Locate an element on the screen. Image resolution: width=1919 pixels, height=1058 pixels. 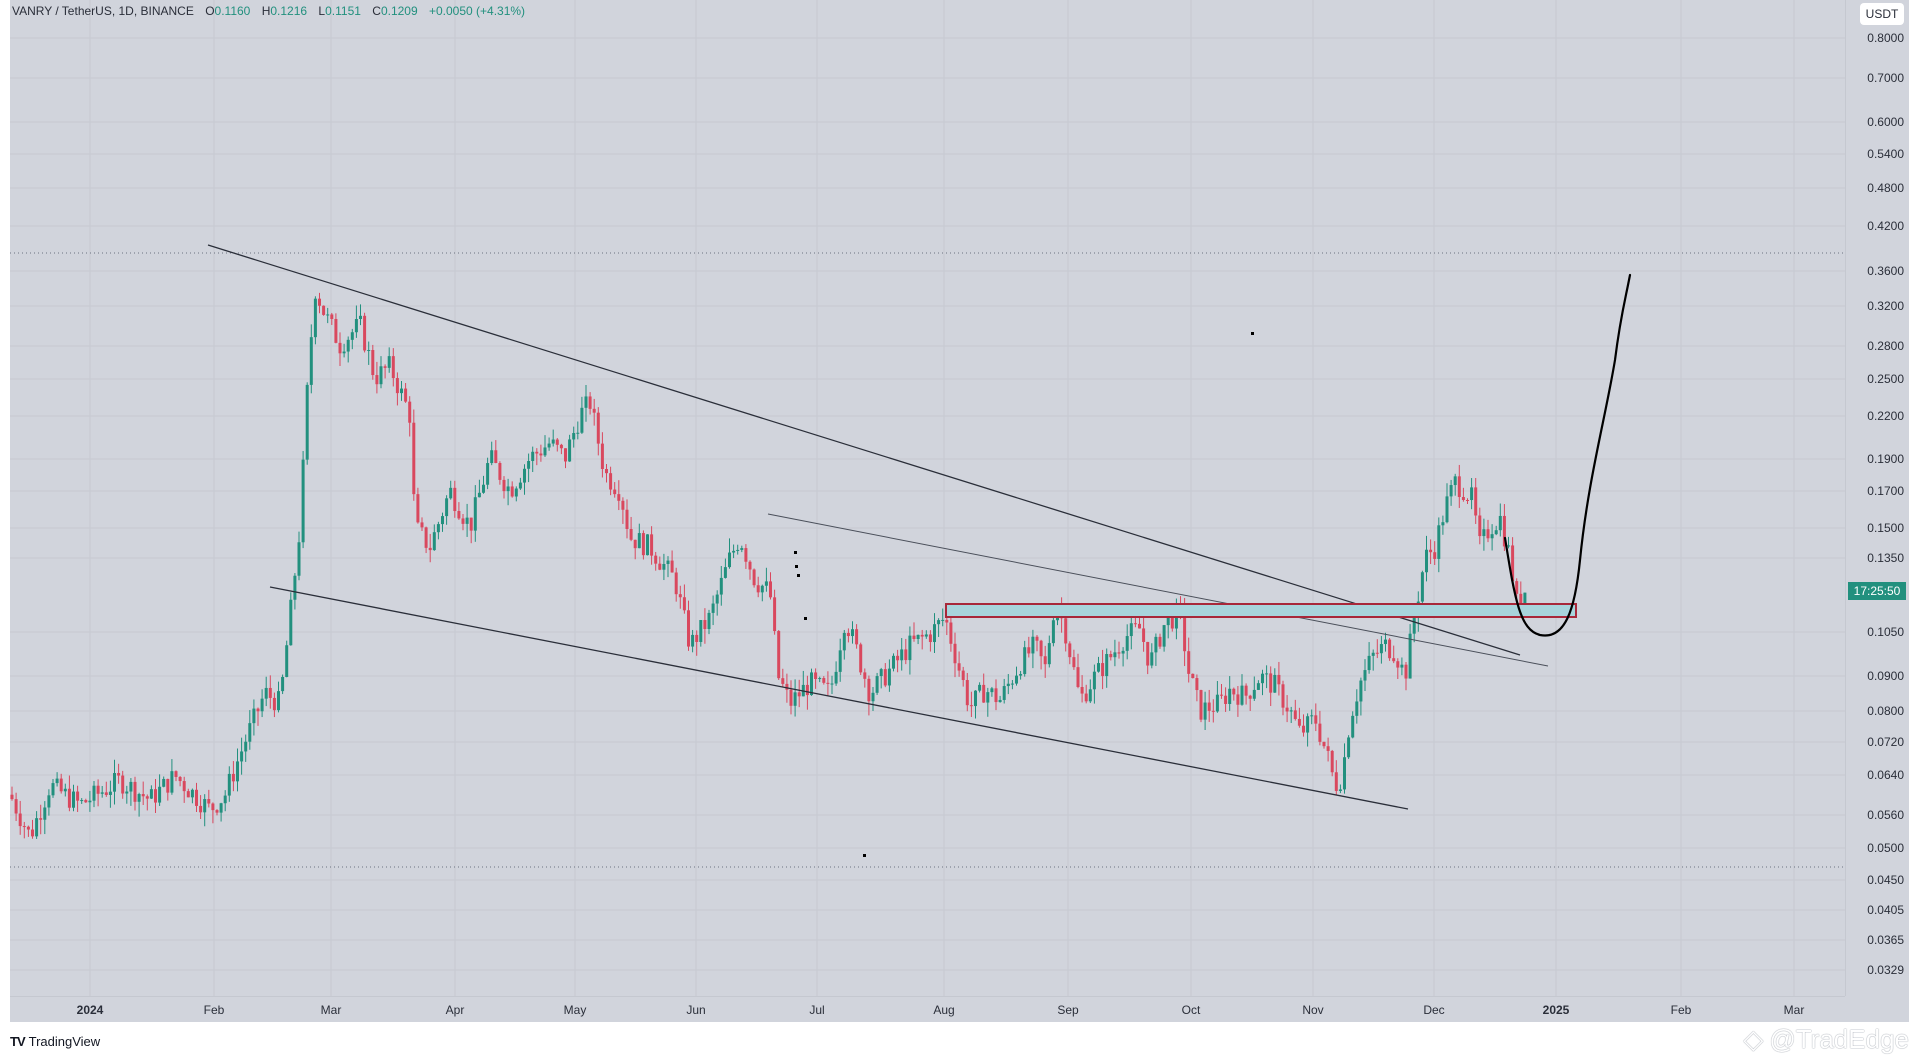
time-label: 2025 is located at coordinates (1556, 1010).